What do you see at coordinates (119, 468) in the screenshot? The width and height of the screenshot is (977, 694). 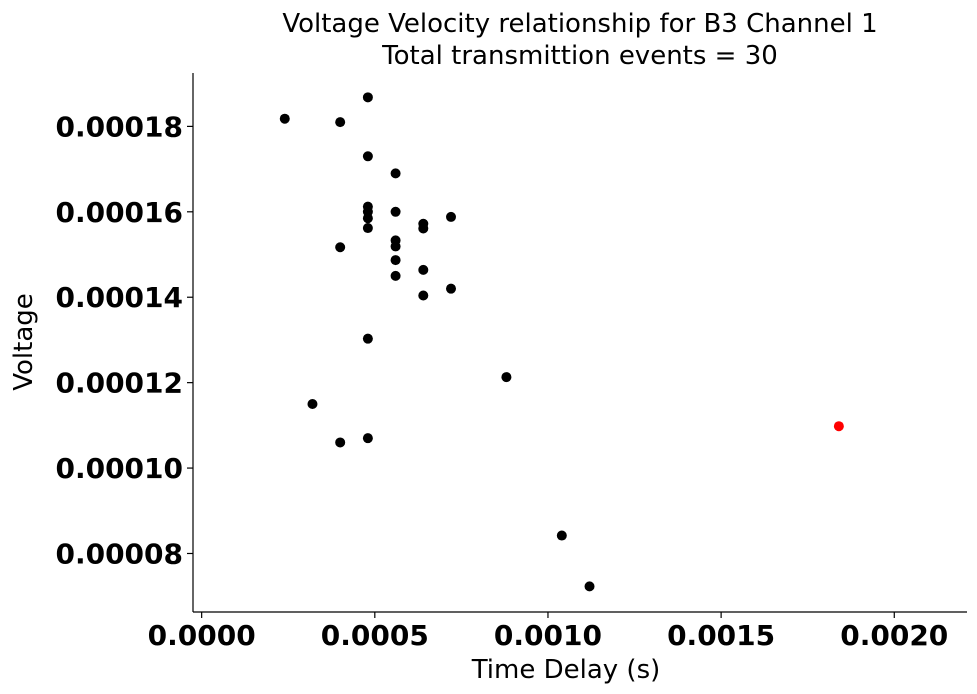 I see `y-tick-label: 0.00010` at bounding box center [119, 468].